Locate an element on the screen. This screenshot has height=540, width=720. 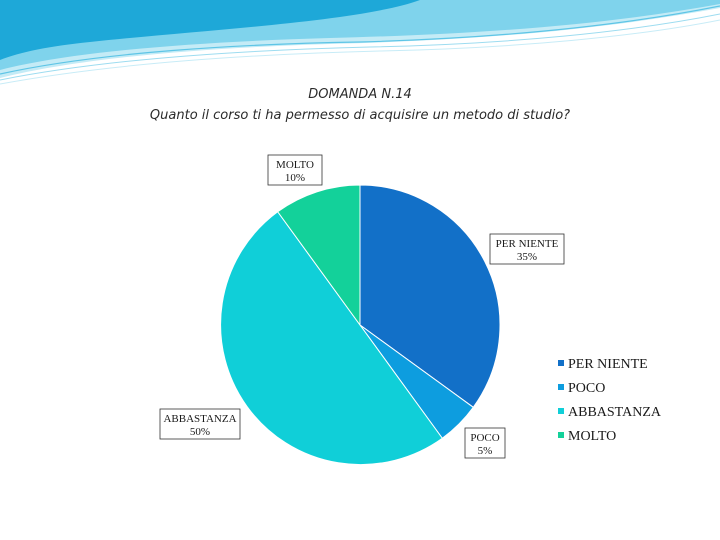
data-label-value: 5% is located at coordinates (485, 451).